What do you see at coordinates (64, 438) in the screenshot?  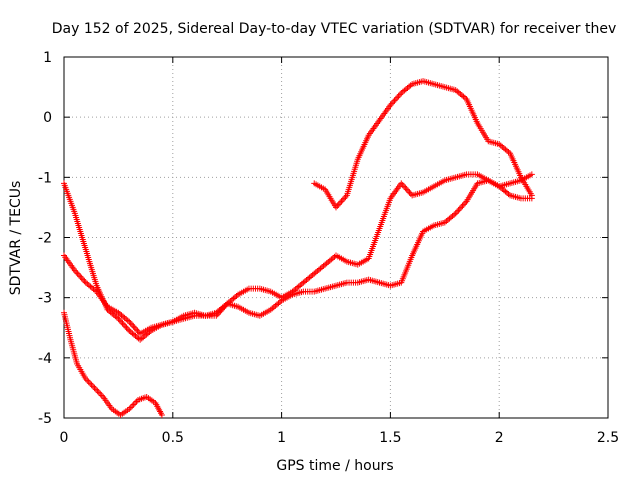 I see `x-tick-label: 0` at bounding box center [64, 438].